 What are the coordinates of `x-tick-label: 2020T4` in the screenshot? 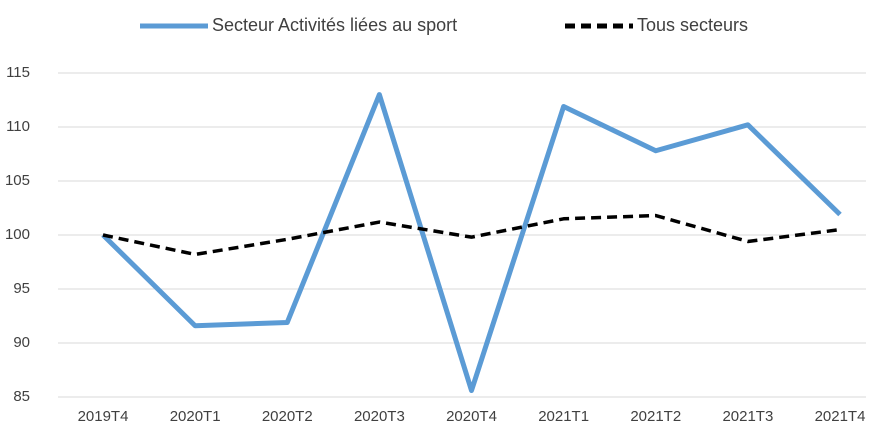 It's located at (471, 416).